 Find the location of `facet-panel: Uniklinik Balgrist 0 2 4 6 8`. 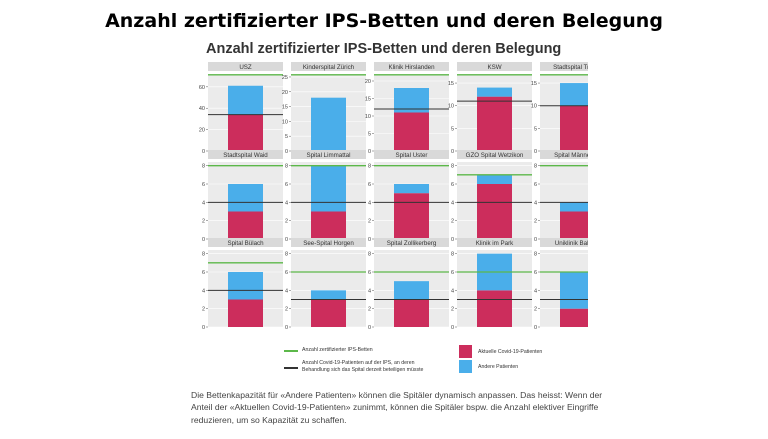

facet-panel: Uniklinik Balgrist 0 2 4 6 8 is located at coordinates (561, 284).